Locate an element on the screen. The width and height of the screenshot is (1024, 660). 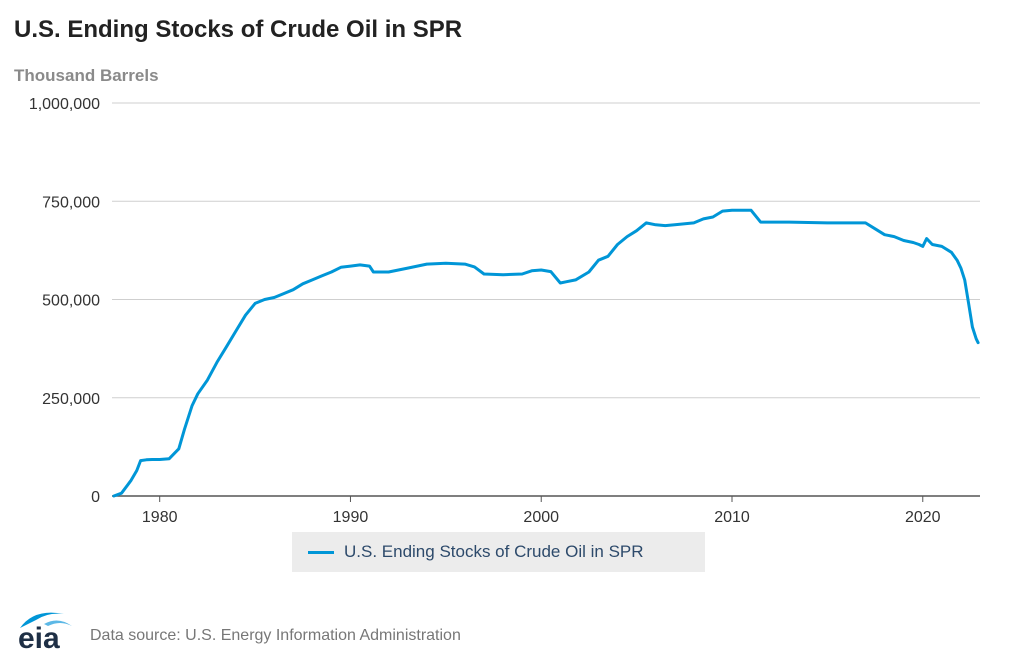
y-tick-label: 750,000 is located at coordinates (71, 202).